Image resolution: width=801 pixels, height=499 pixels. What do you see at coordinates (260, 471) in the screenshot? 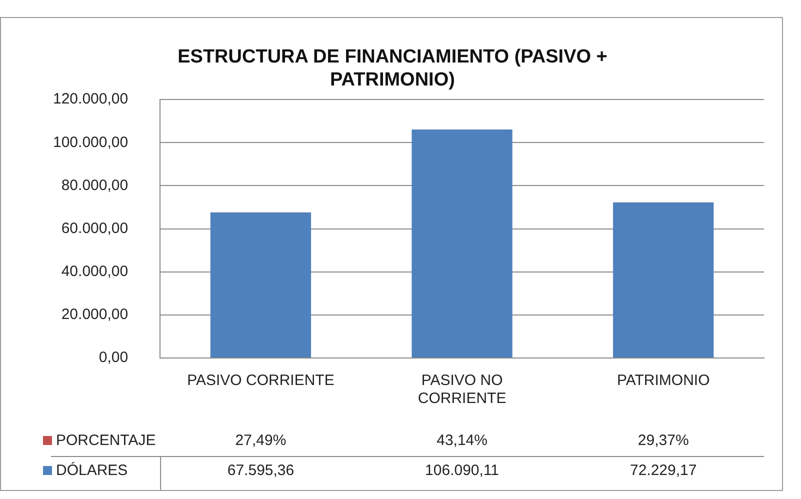
I see `data-label: 67.595,36` at bounding box center [260, 471].